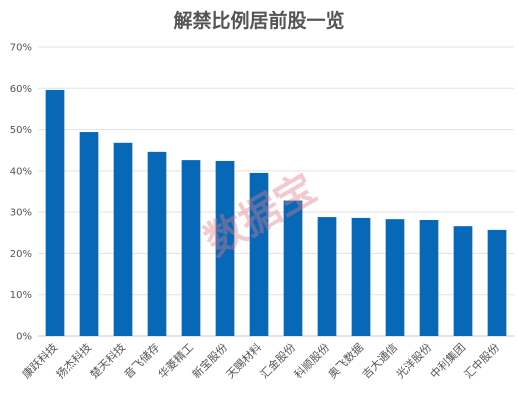  I want to click on chart-title: 解禁比例居前股一览, so click(258, 20).